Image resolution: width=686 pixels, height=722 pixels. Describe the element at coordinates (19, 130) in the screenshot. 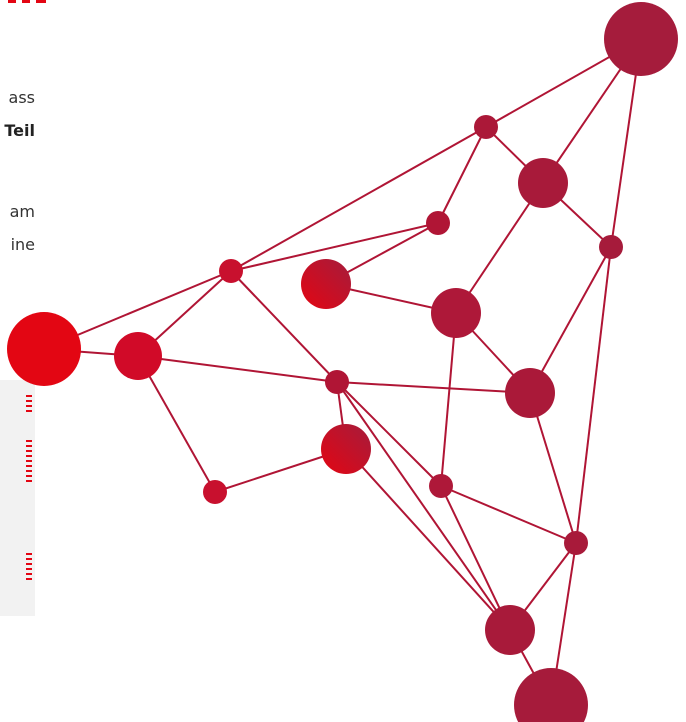

I see `body-text-fragment-bold: Teil` at that location.